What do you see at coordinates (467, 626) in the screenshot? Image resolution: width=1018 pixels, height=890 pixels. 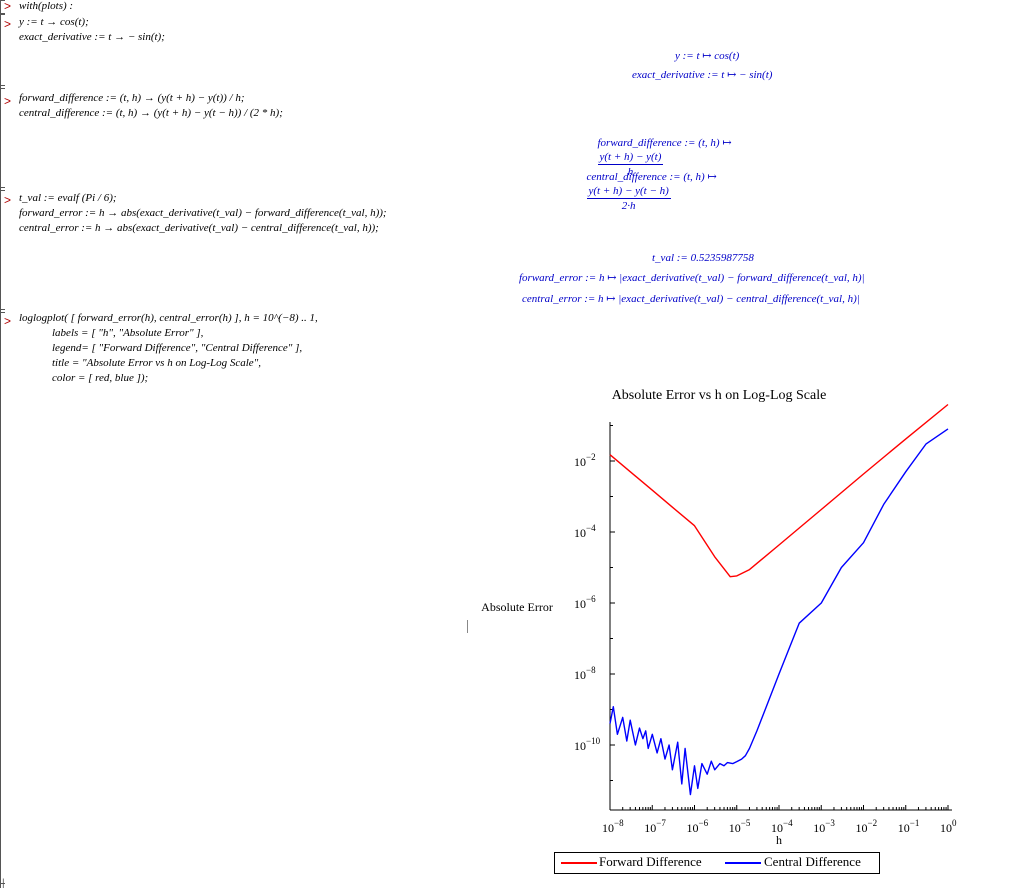 I see `text-cursor` at bounding box center [467, 626].